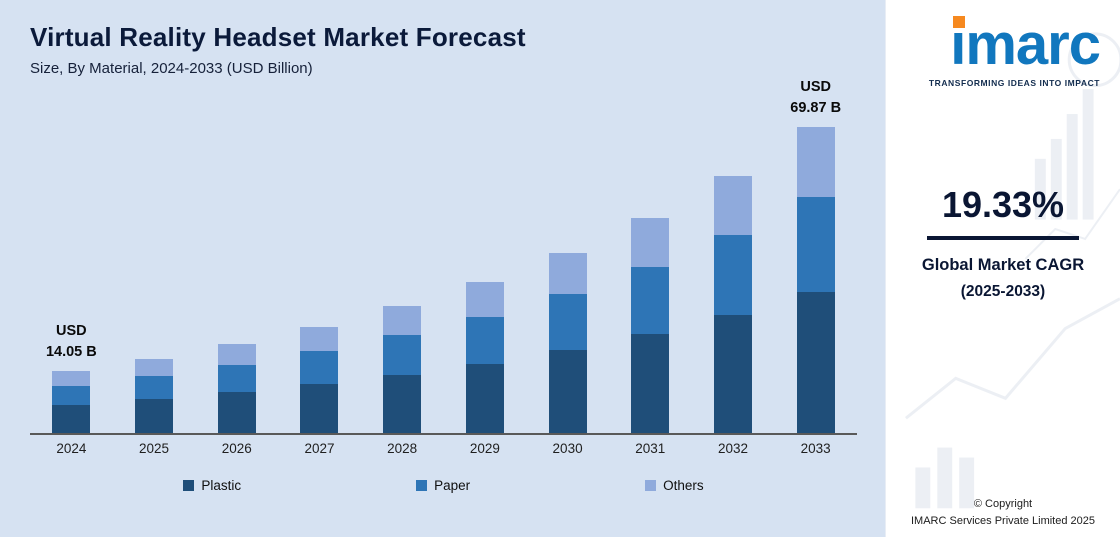  Describe the element at coordinates (319, 448) in the screenshot. I see `x-axis-label-2027: 2027` at that location.